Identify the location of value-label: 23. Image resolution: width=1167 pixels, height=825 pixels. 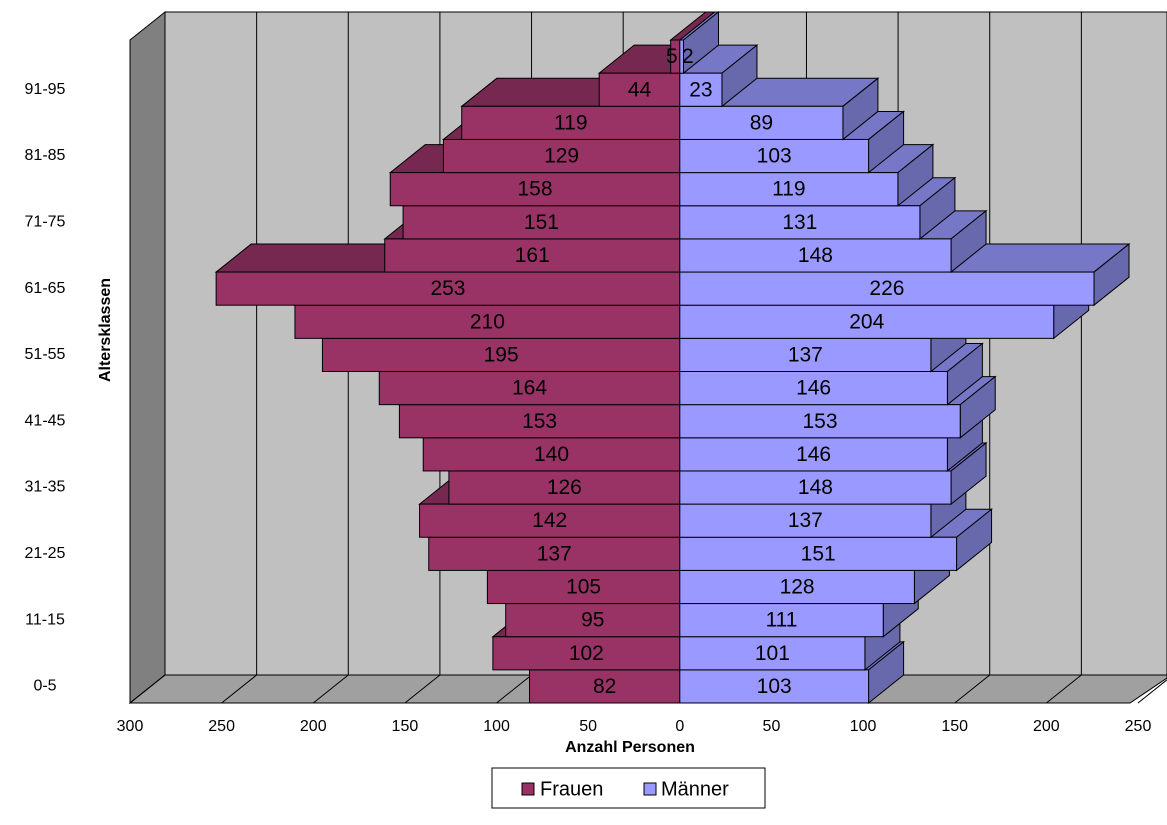
(700, 89).